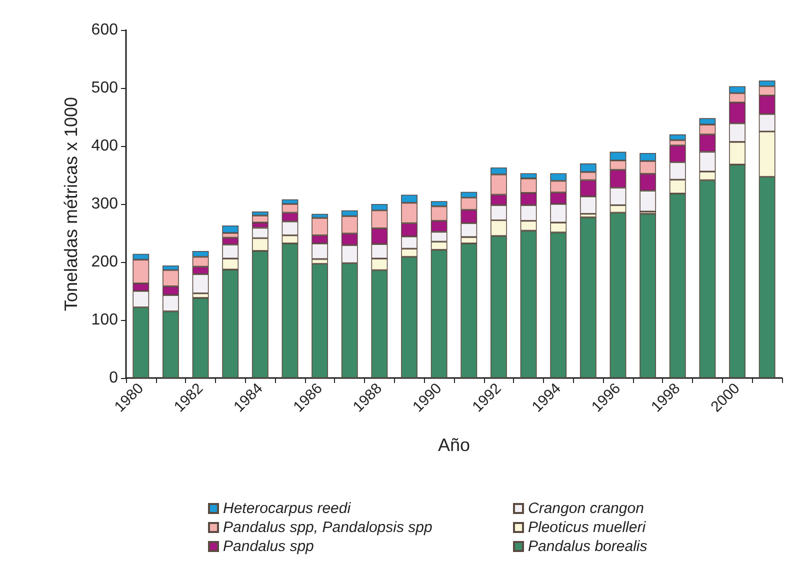  Describe the element at coordinates (104, 204) in the screenshot. I see `y-tick-label: 300` at that location.